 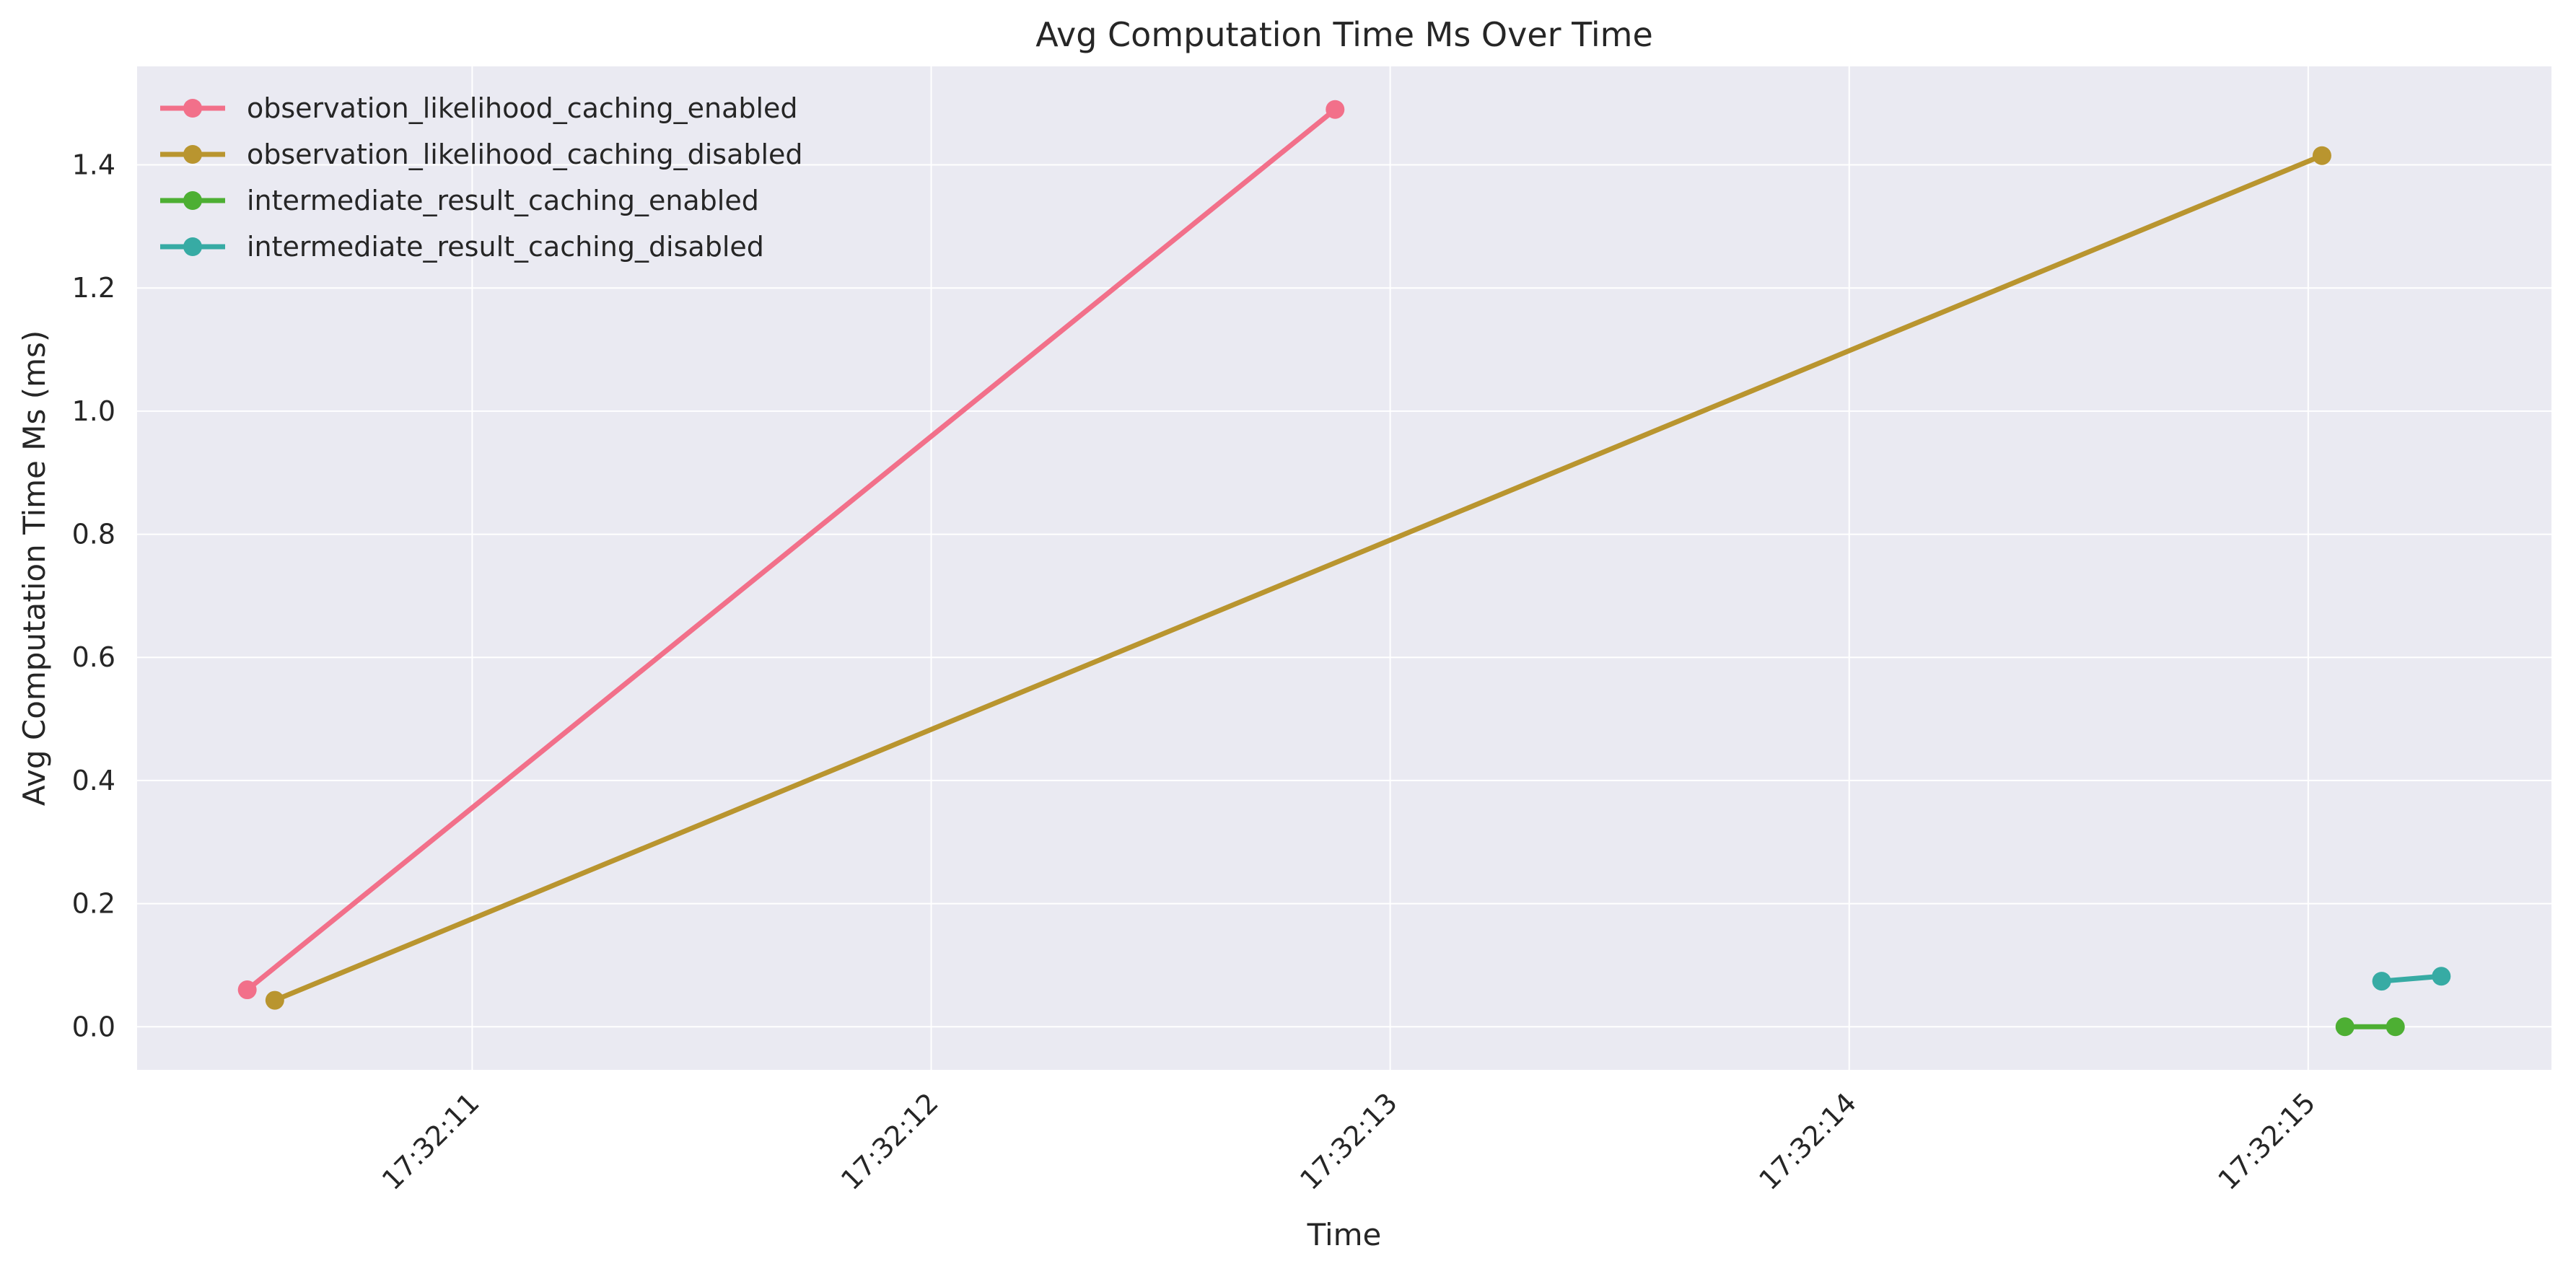 What do you see at coordinates (93, 781) in the screenshot?
I see `y-tick-label: 0.4` at bounding box center [93, 781].